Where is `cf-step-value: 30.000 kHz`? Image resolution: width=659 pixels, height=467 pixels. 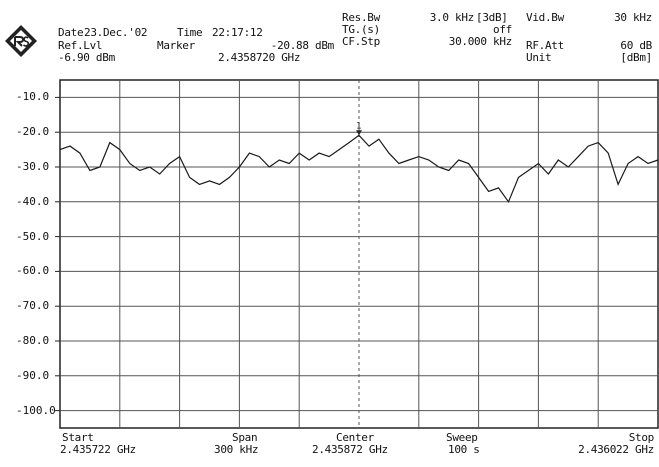 cf-step-value: 30.000 kHz is located at coordinates (480, 41).